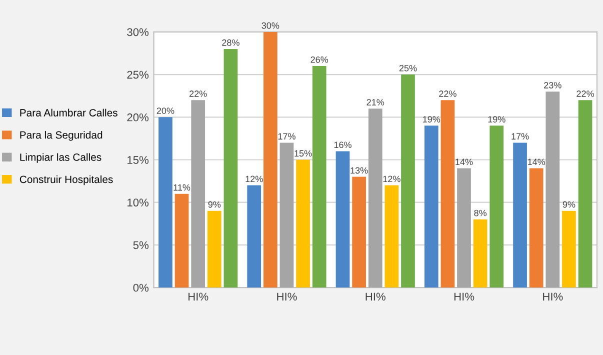  I want to click on legend-label: Limpiar las Calles, so click(61, 158).